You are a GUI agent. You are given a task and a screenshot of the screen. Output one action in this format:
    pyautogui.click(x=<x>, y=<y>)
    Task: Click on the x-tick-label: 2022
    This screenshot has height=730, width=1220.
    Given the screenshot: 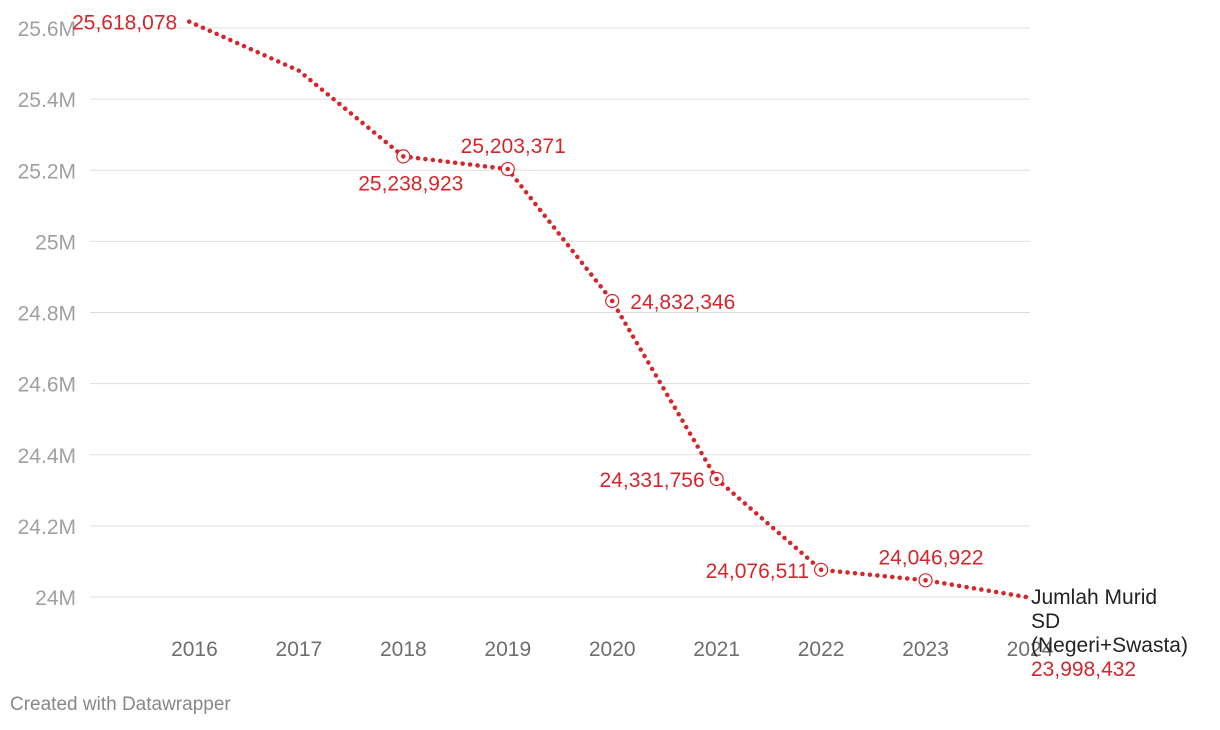 What is the action you would take?
    pyautogui.click(x=821, y=649)
    